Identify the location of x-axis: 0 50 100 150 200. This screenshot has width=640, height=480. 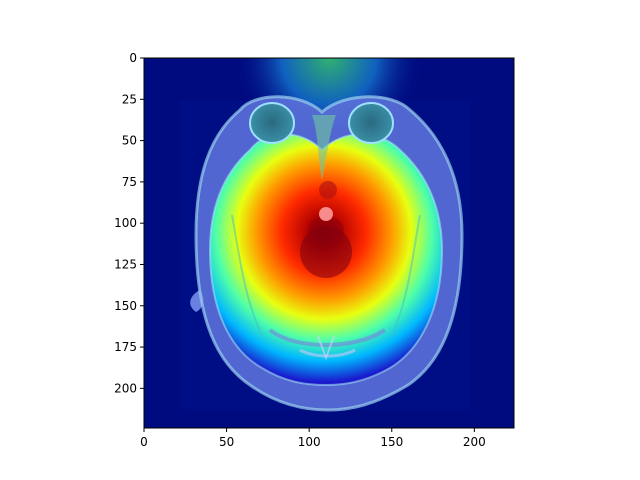
(313, 438).